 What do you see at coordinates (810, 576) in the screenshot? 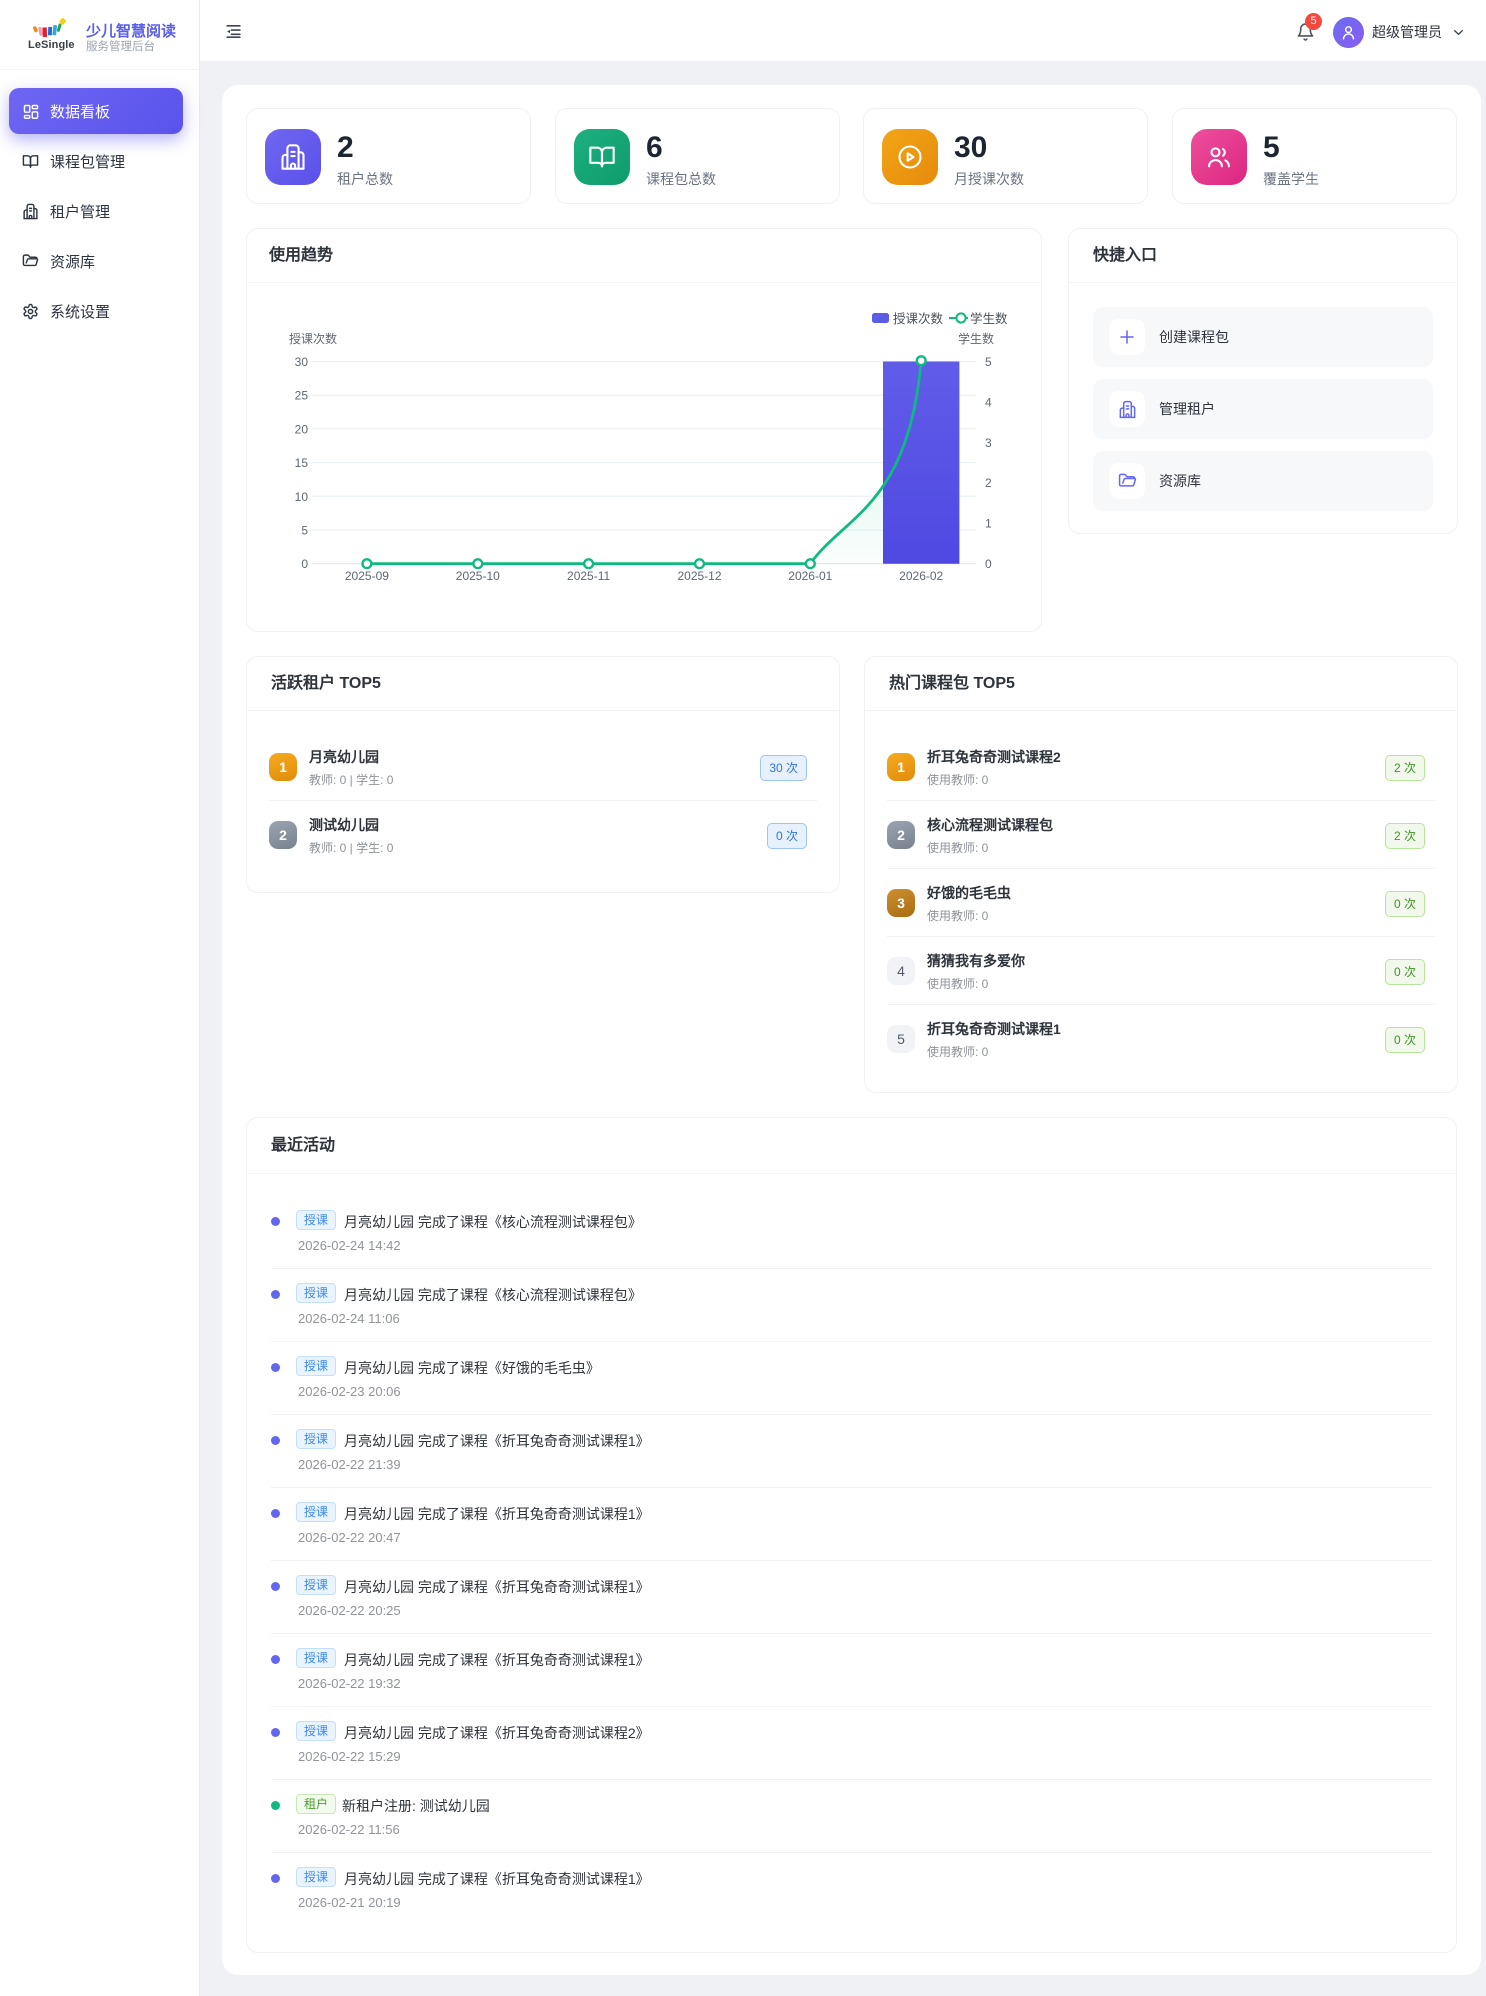
I see `svg-text: 2026-01` at bounding box center [810, 576].